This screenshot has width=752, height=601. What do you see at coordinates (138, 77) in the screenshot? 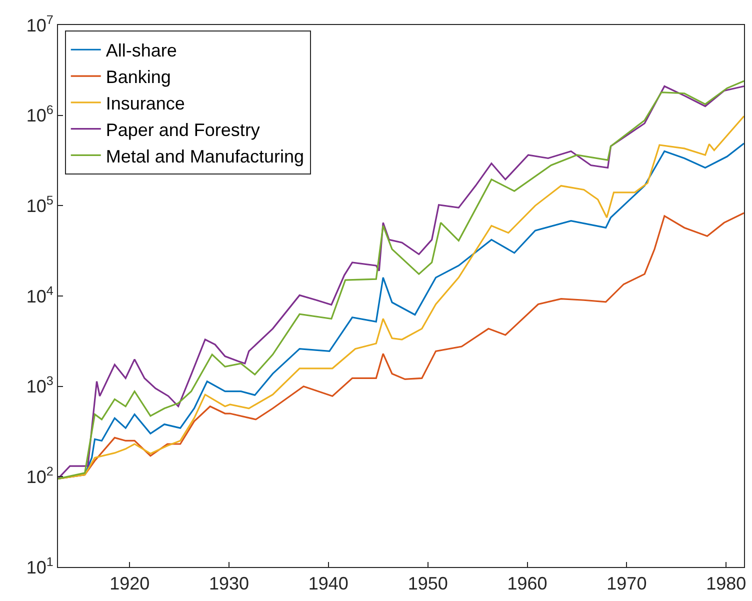
I see `legend-label: Banking` at bounding box center [138, 77].